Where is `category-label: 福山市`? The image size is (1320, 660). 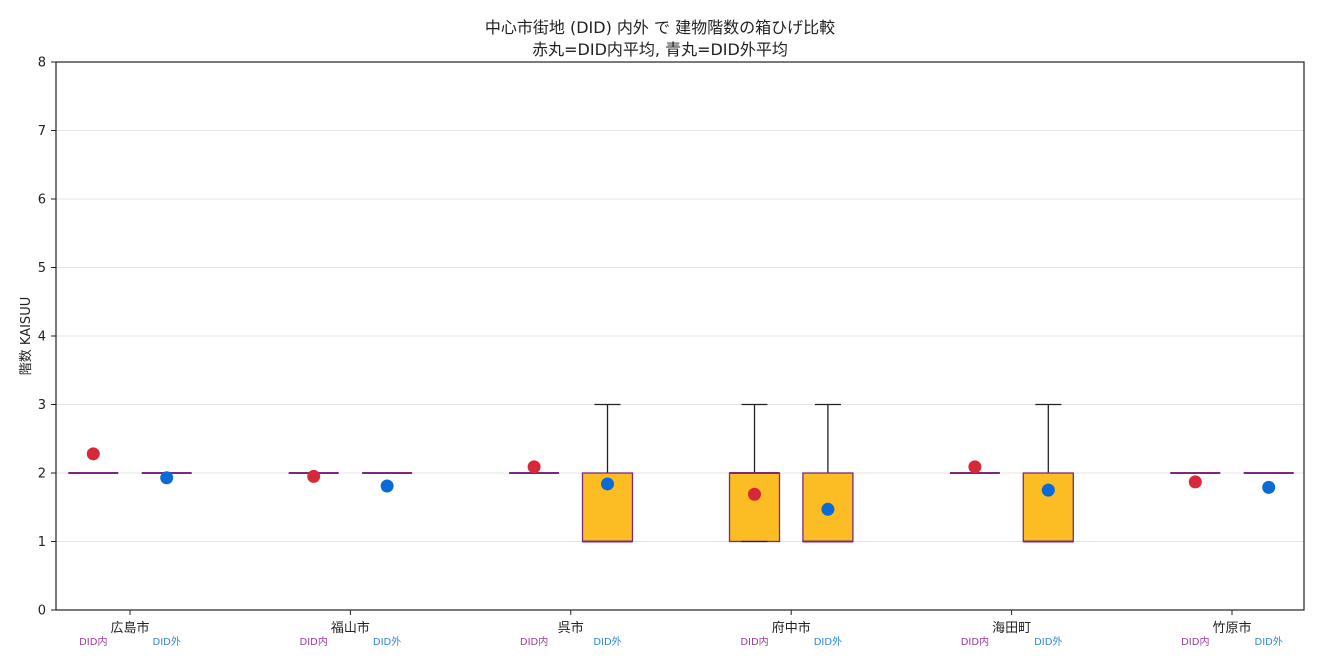
category-label: 福山市 is located at coordinates (350, 628).